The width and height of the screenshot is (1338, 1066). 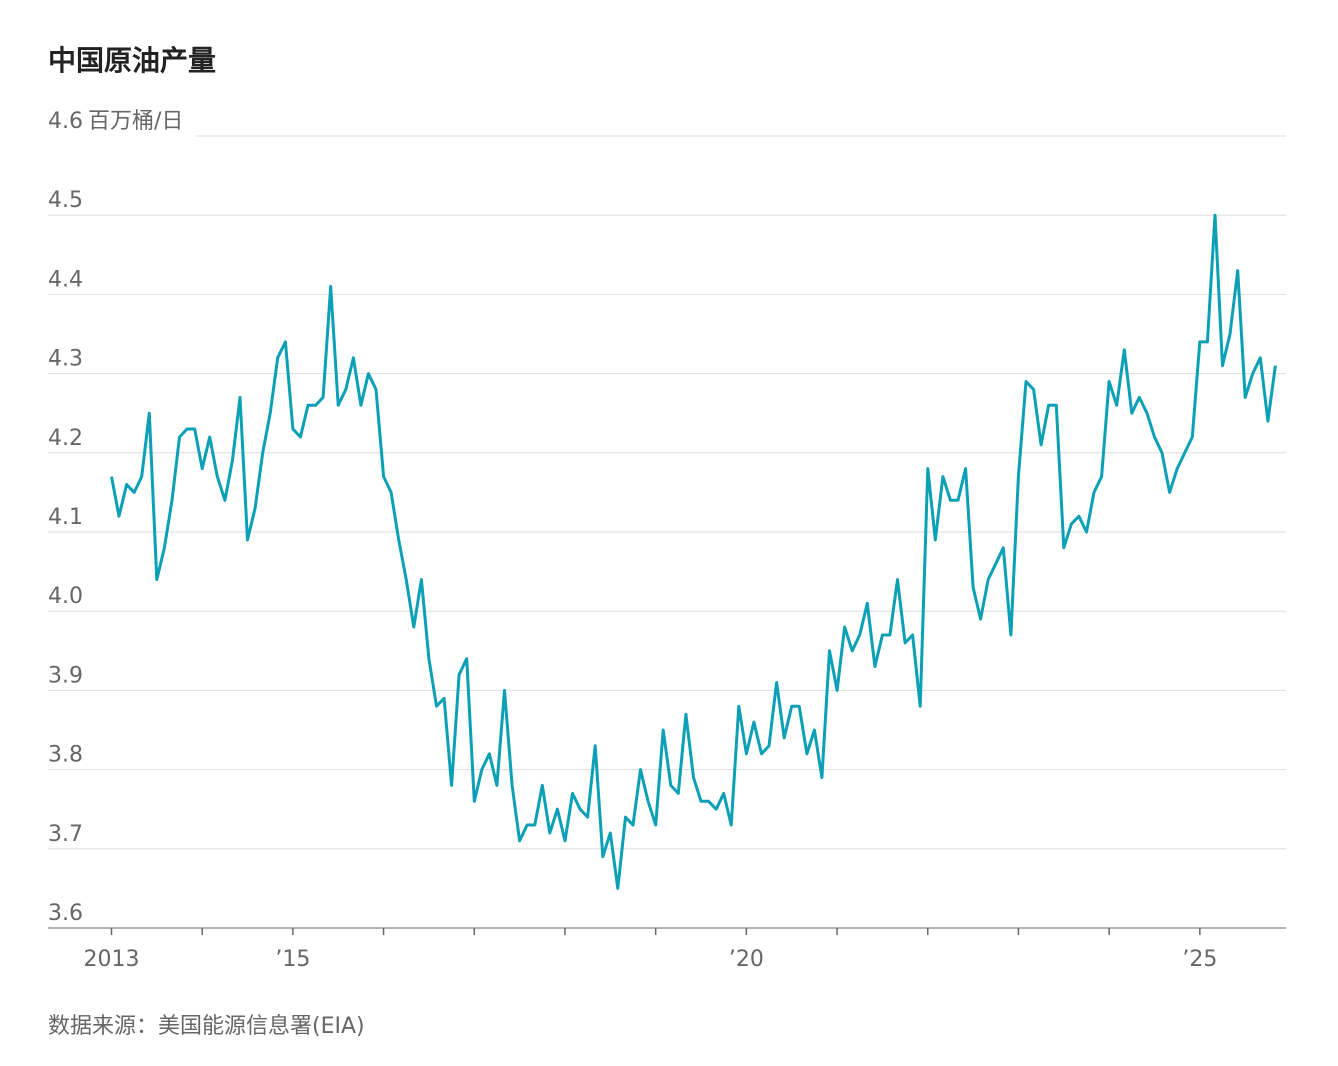 What do you see at coordinates (65, 121) in the screenshot?
I see `y-tick-label: 4.6` at bounding box center [65, 121].